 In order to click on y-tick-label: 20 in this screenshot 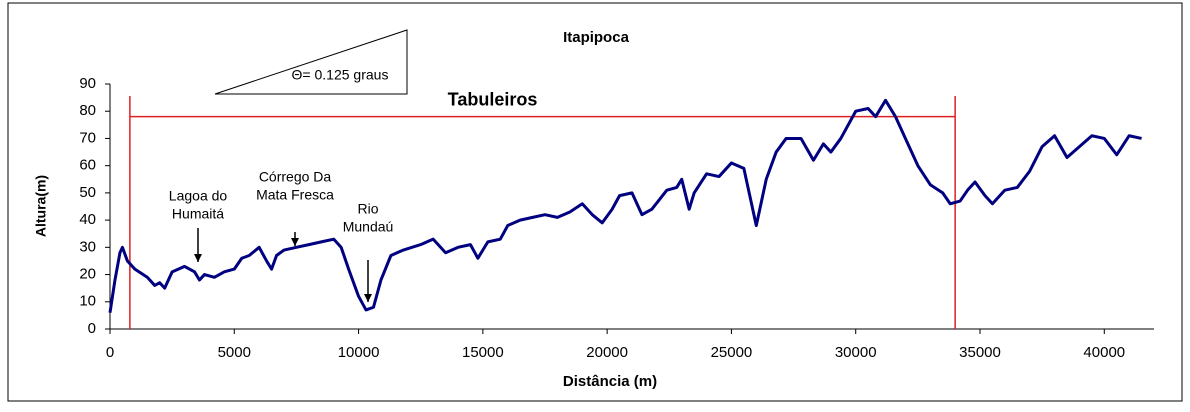, I will do `click(87, 274)`.